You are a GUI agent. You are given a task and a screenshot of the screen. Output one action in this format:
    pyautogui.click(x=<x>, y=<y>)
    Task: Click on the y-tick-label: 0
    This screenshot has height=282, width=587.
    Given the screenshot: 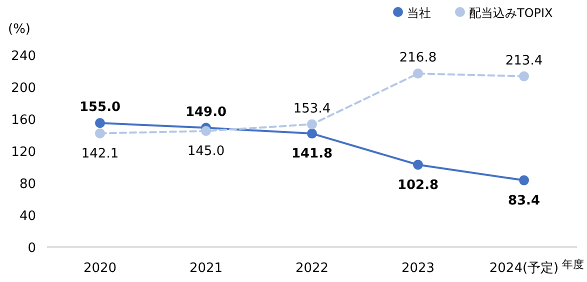 What is the action you would take?
    pyautogui.click(x=32, y=248)
    